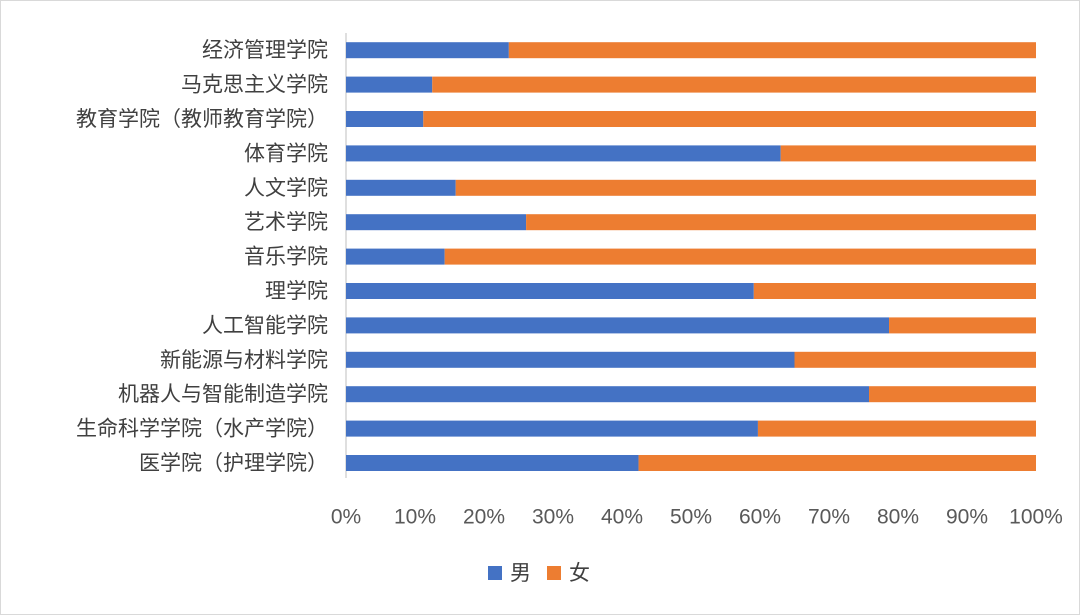 This screenshot has height=615, width=1080. What do you see at coordinates (622, 517) in the screenshot?
I see `x-tick-label: 40%` at bounding box center [622, 517].